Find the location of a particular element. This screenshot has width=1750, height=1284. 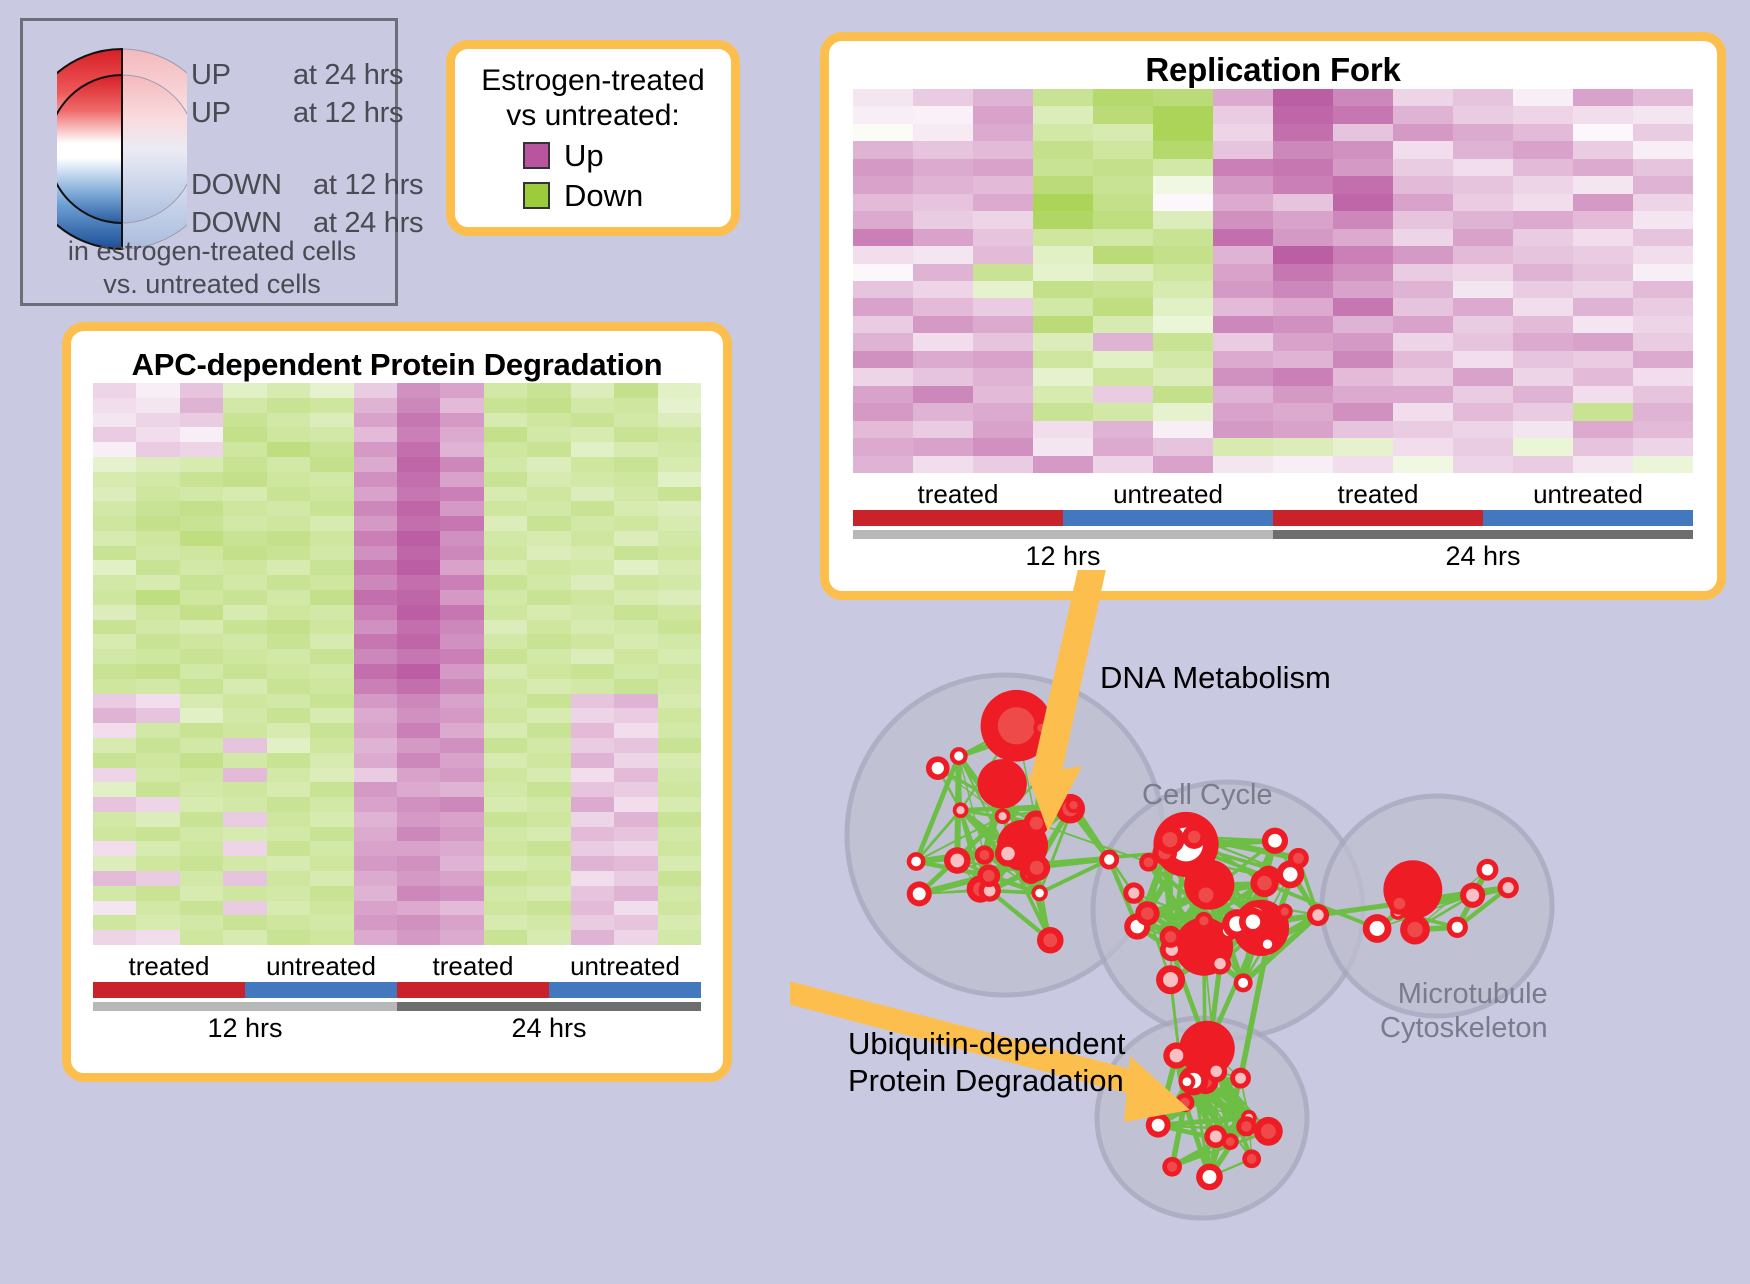

down-color-swatch is located at coordinates (536, 195).